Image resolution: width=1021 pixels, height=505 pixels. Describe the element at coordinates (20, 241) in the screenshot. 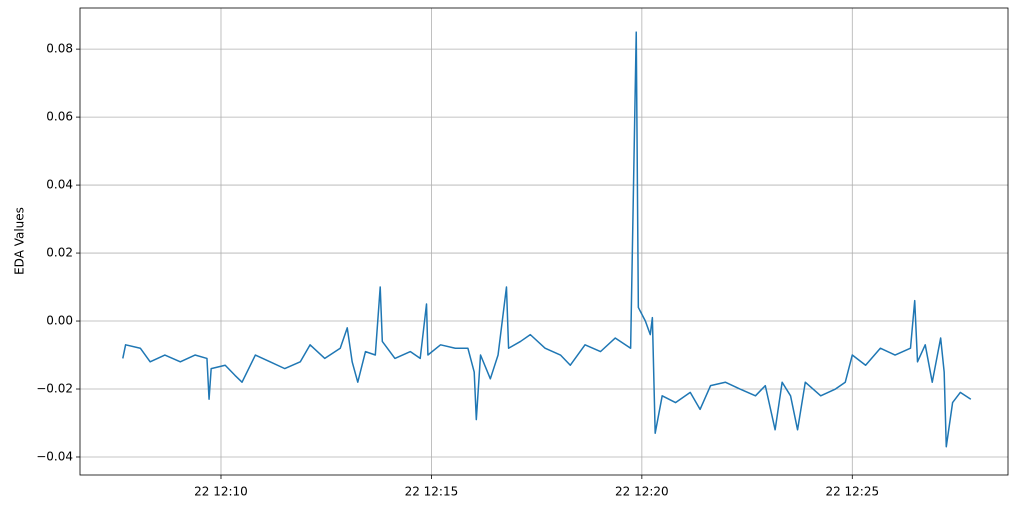

I see `y-axis-label: EDA Values` at that location.